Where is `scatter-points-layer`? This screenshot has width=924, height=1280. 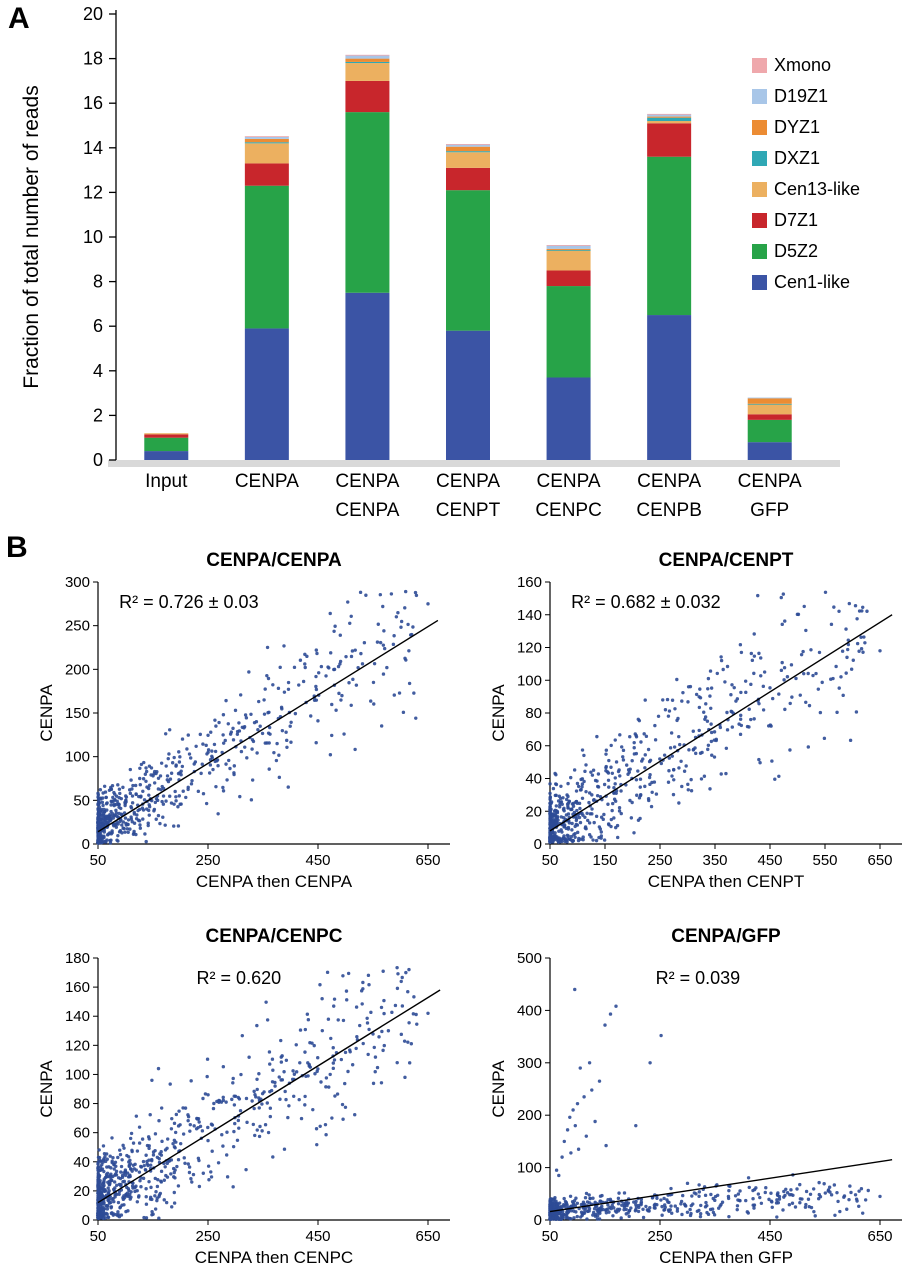 scatter-points-layer is located at coordinates (715, 717).